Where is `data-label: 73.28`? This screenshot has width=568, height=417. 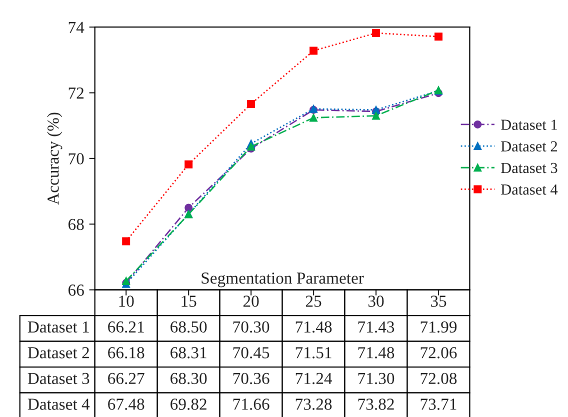 data-label: 73.28 is located at coordinates (314, 404).